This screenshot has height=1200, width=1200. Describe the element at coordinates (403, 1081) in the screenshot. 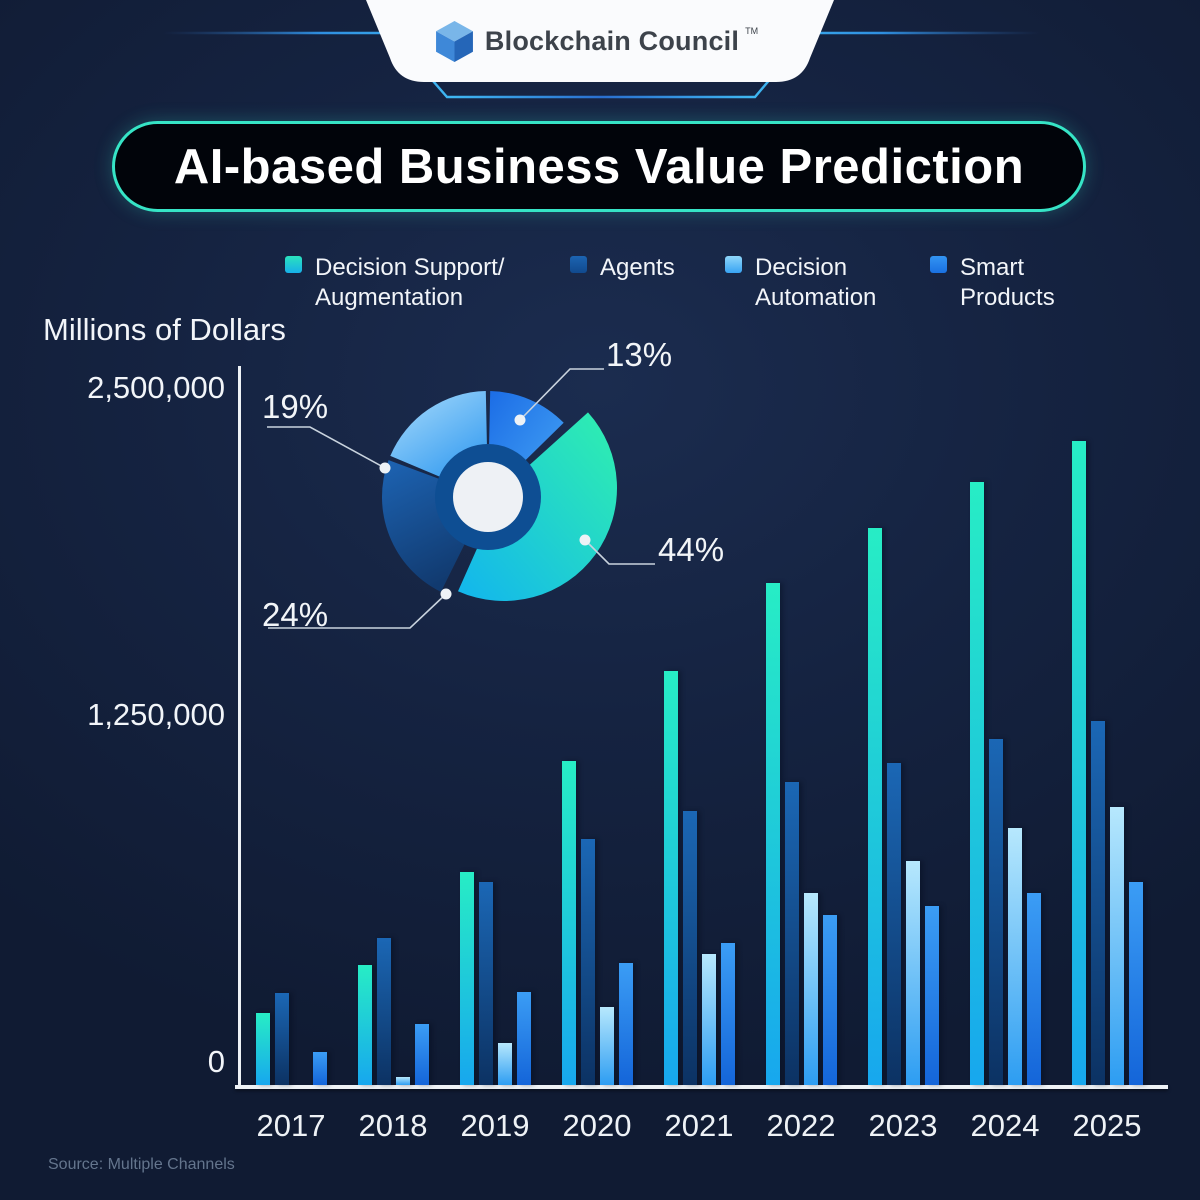

I see `bar-2018-decision-automation` at that location.